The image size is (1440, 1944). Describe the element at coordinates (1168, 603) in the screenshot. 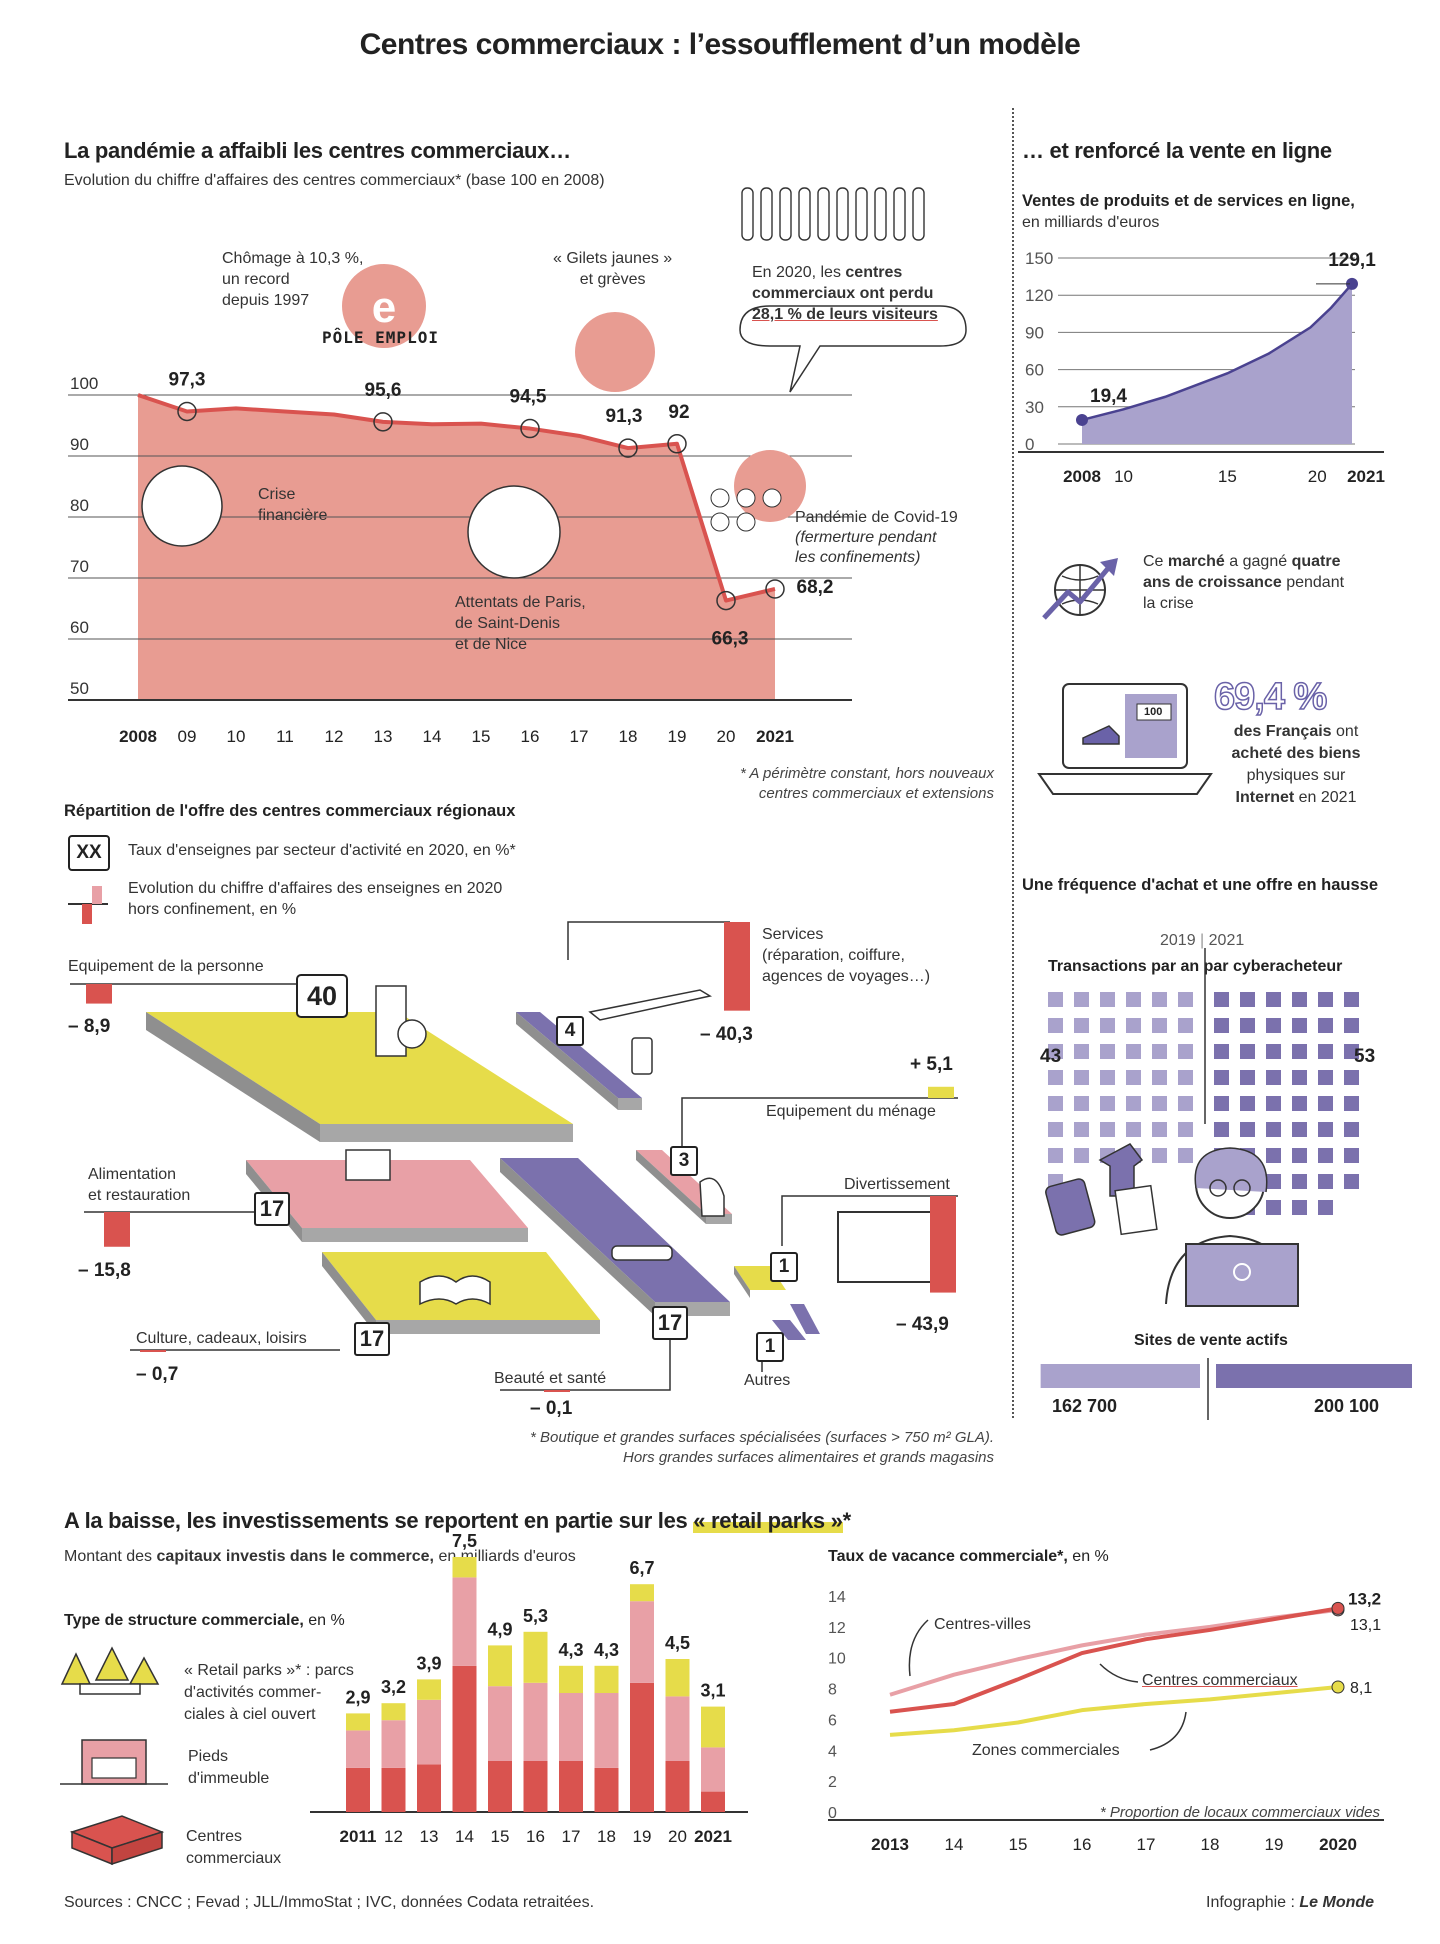

I see `growth-text: la crise` at that location.